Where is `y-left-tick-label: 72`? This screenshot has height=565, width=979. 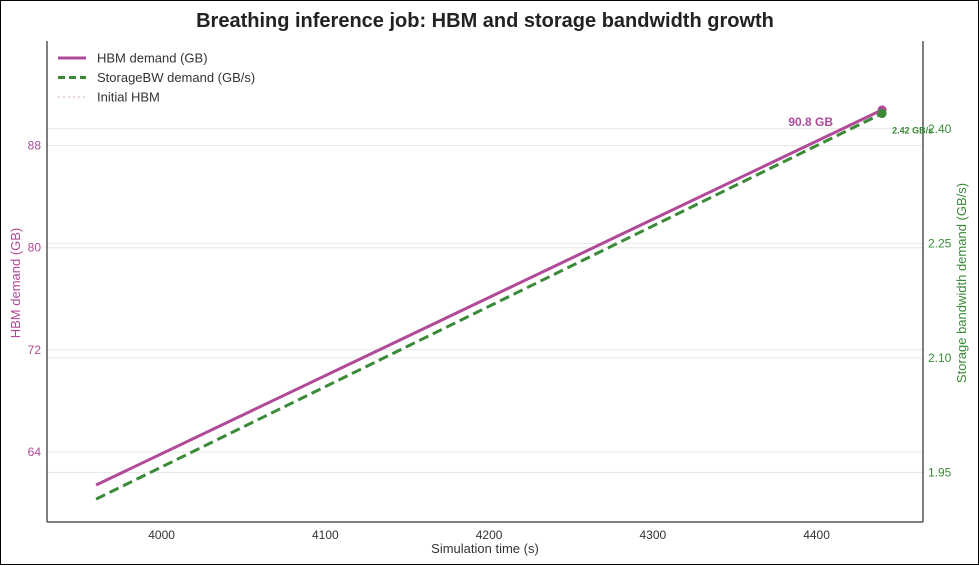
y-left-tick-label: 72 is located at coordinates (35, 350).